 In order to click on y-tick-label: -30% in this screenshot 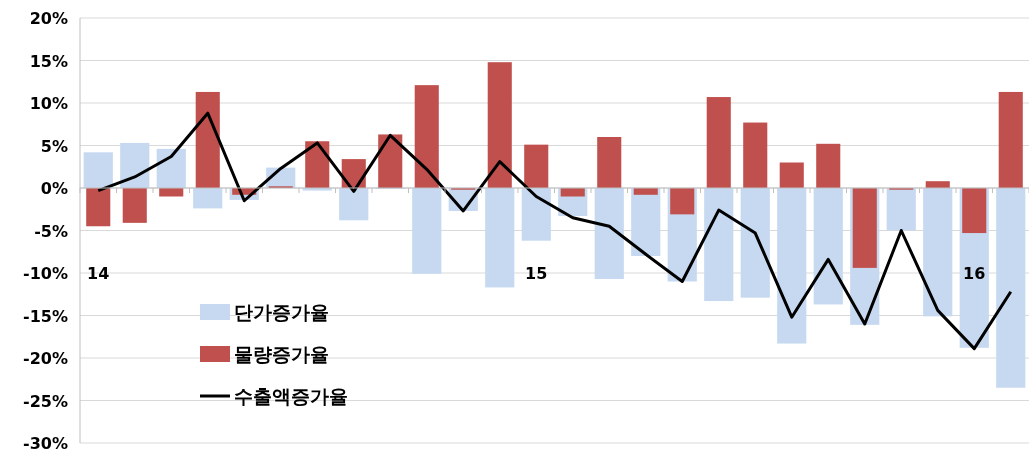, I will do `click(45, 442)`.